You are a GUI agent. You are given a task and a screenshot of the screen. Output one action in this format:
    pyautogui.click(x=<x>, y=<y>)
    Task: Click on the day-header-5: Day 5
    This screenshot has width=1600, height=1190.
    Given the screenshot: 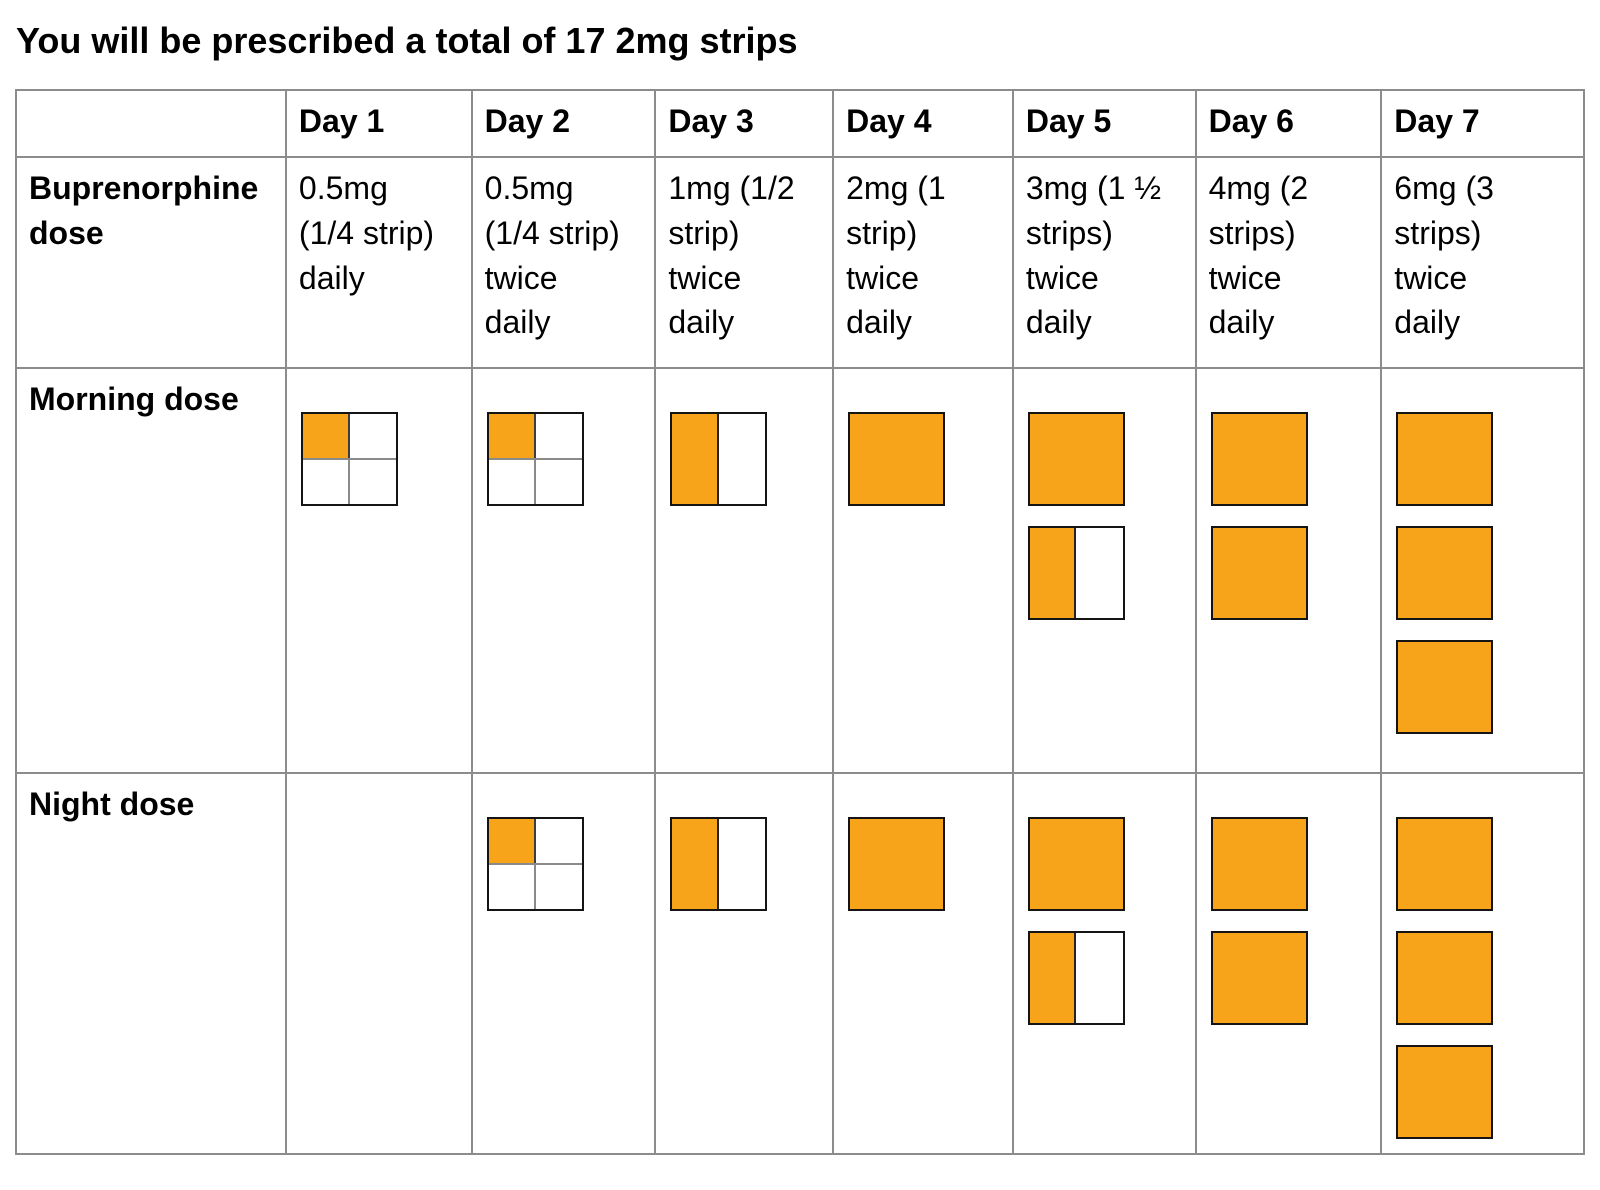 What is the action you would take?
    pyautogui.click(x=1104, y=123)
    